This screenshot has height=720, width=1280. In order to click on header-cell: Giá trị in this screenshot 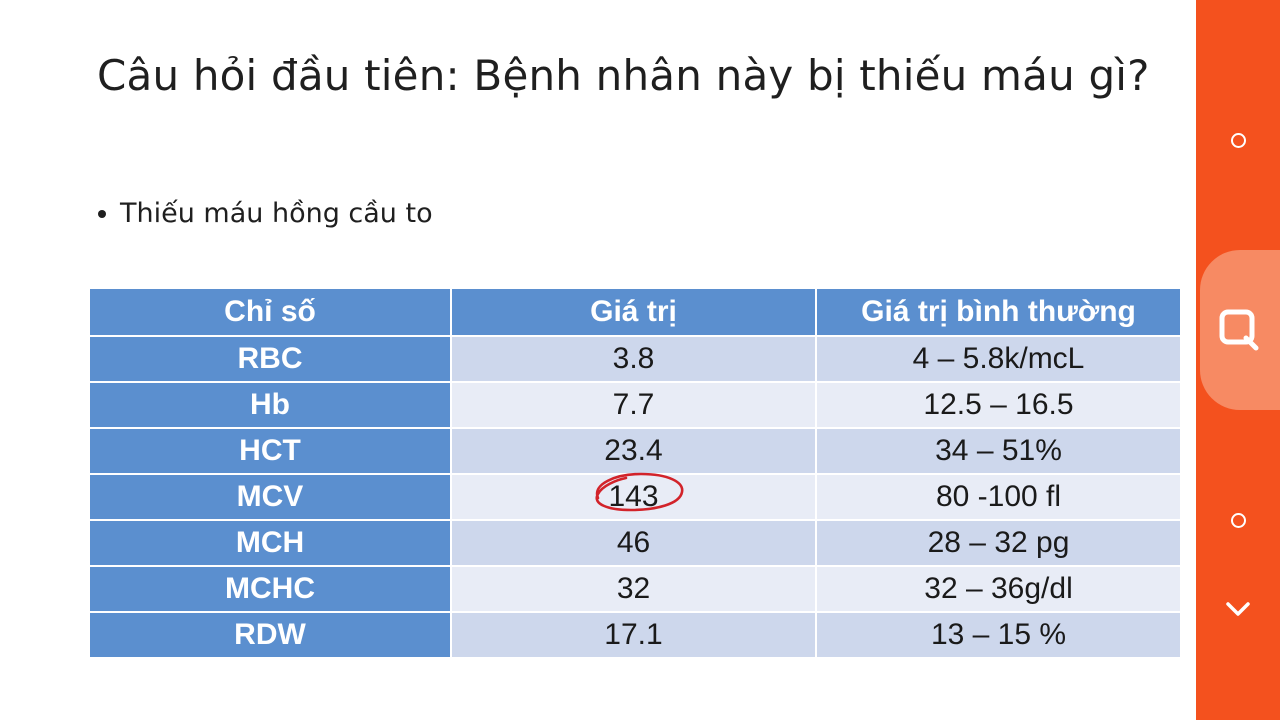, I will do `click(633, 312)`.